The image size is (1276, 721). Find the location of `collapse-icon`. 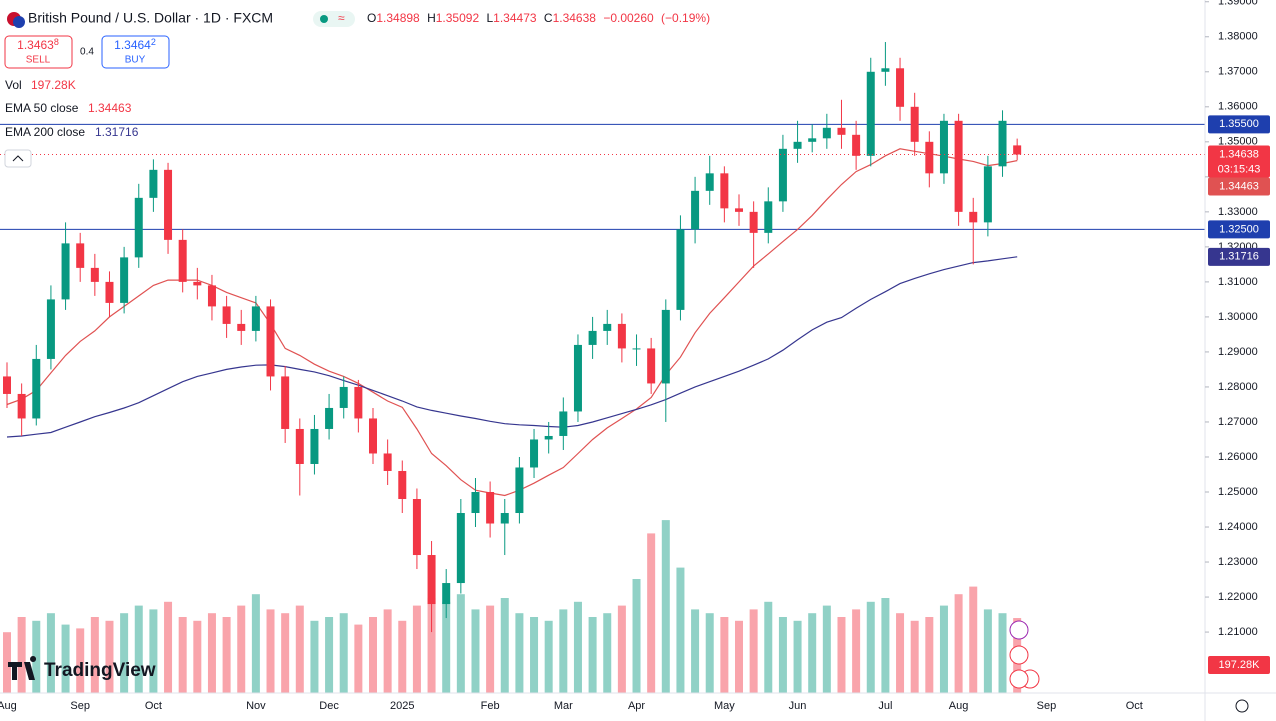

collapse-icon is located at coordinates (18, 158).